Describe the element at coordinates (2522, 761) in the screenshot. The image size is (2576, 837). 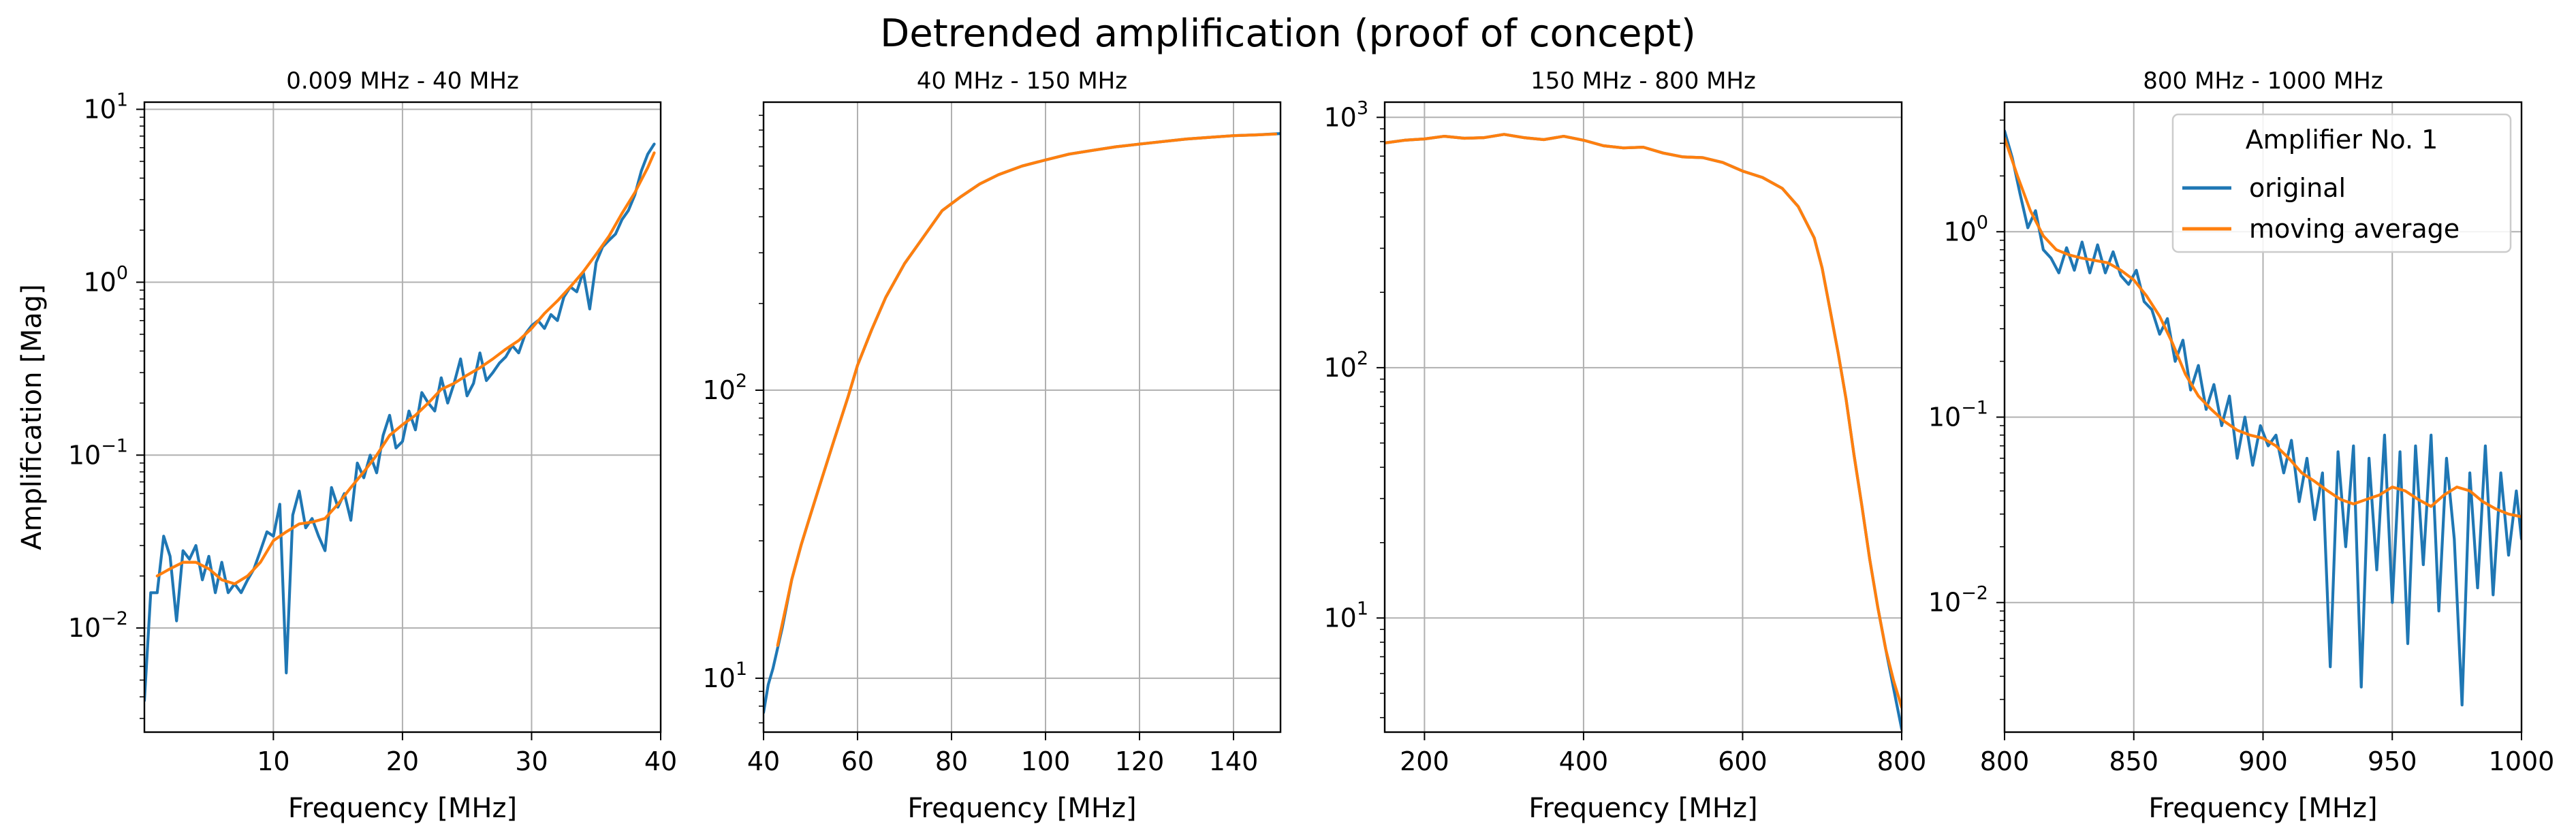
I see `x-tick-label: 1000` at that location.